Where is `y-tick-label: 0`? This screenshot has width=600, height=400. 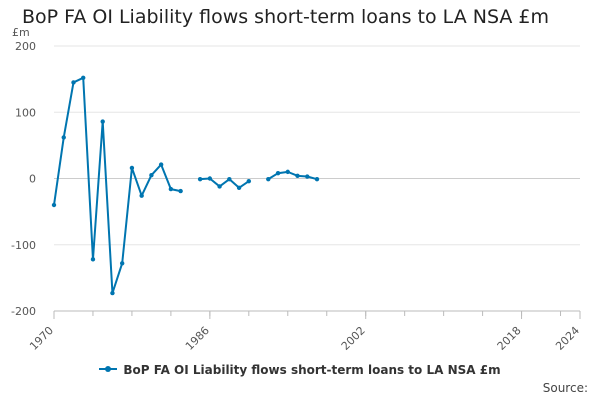
y-tick-label: 0 is located at coordinates (32, 179).